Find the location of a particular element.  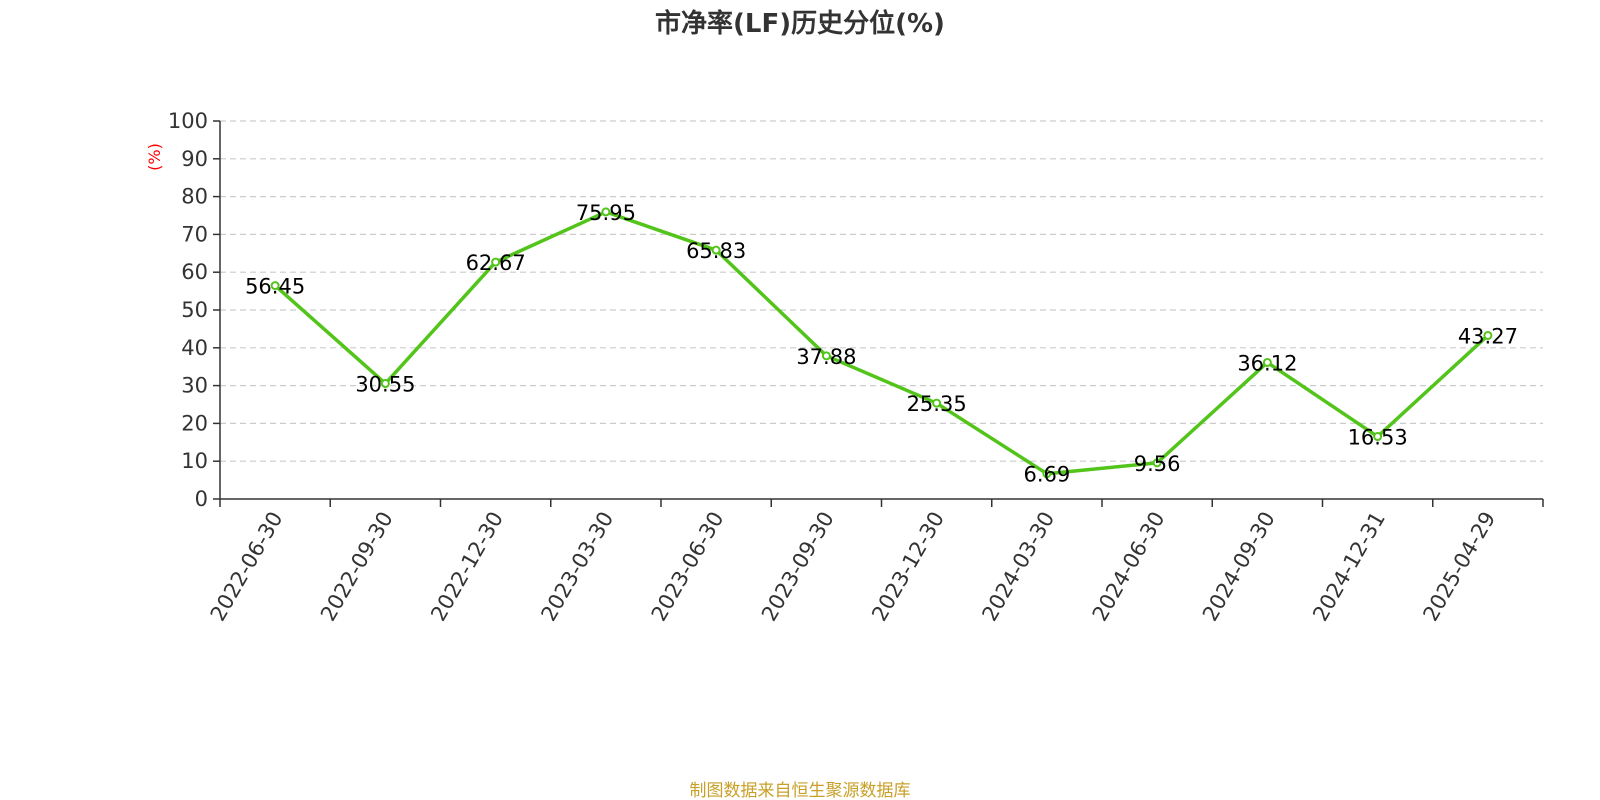

data-label: 30.55 is located at coordinates (385, 385).